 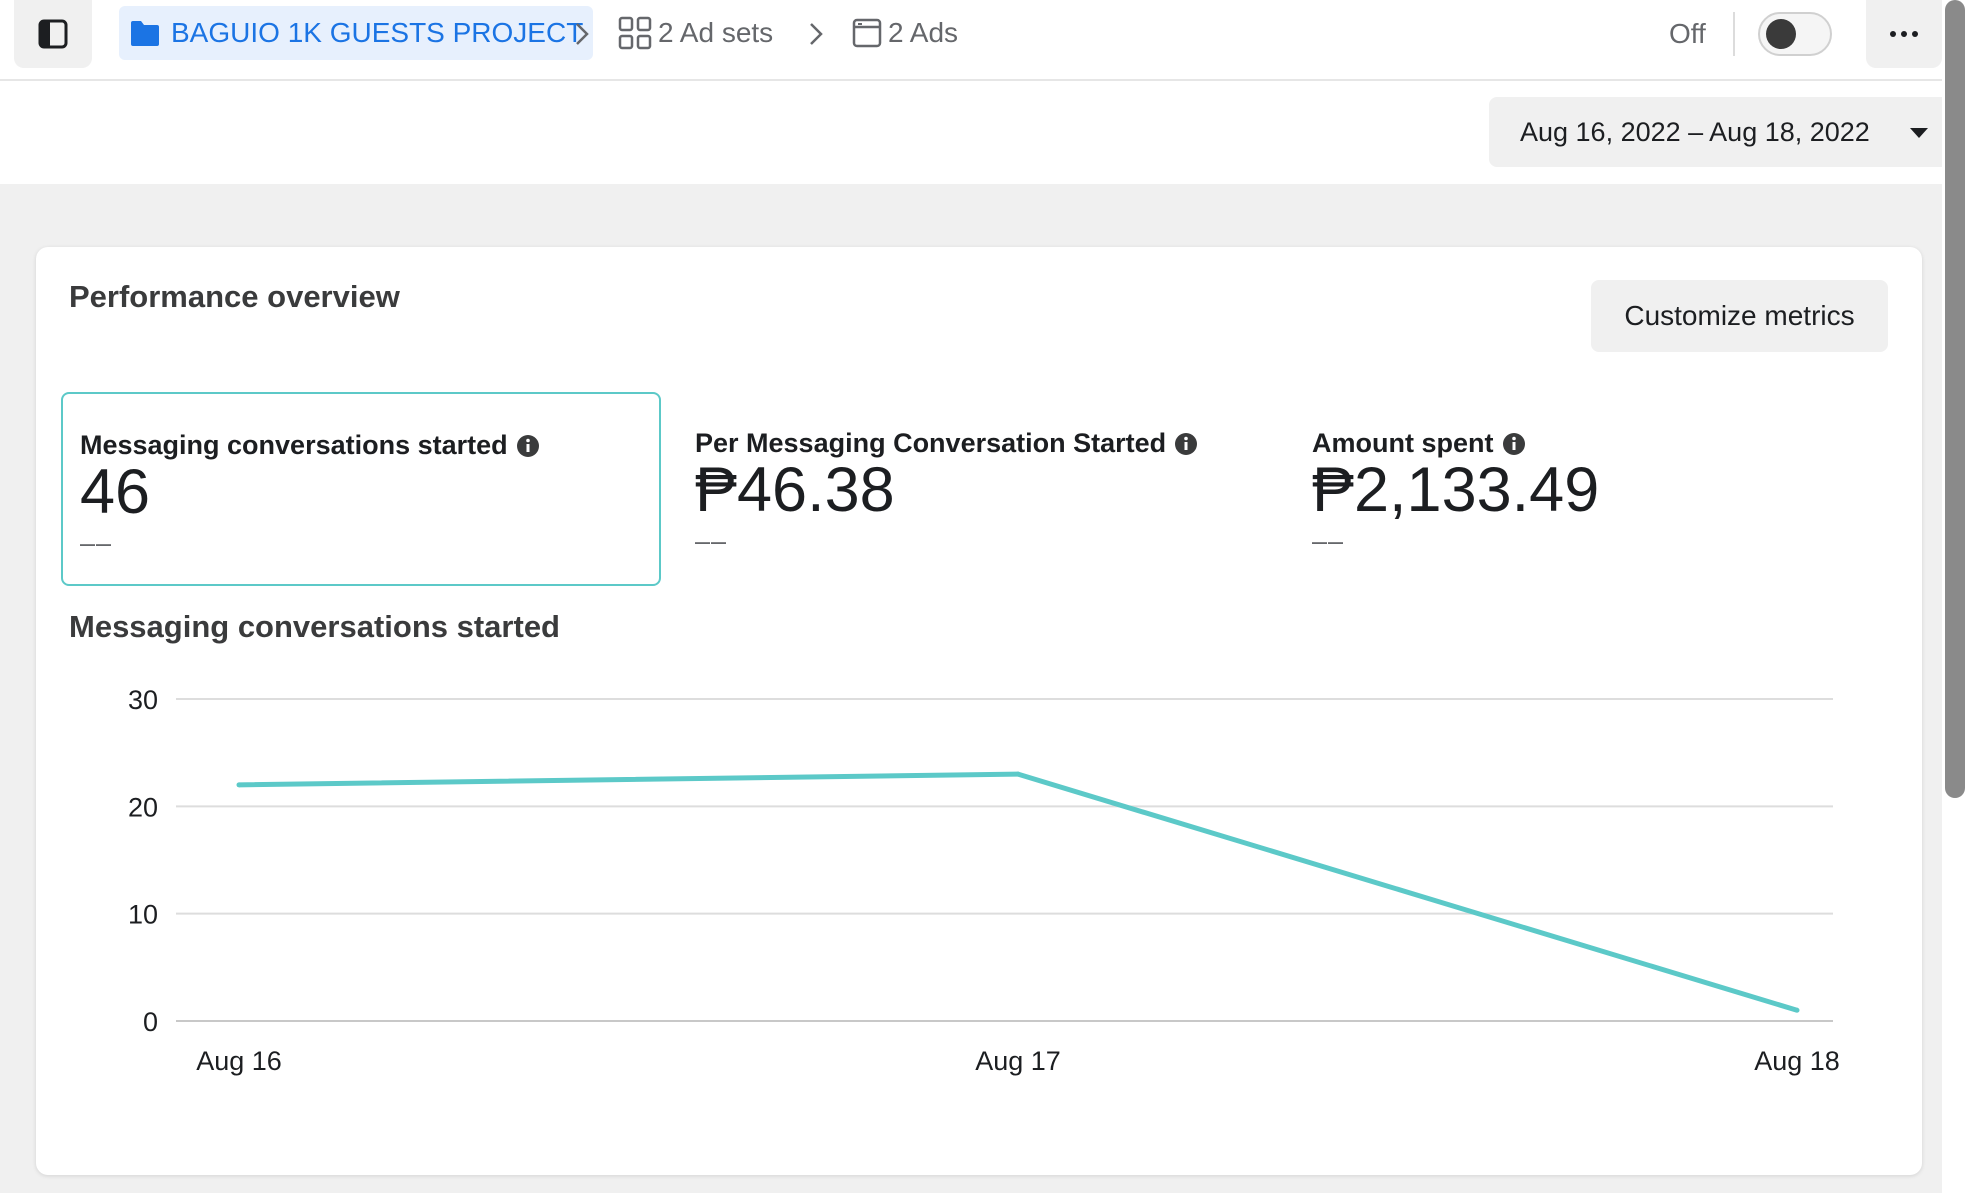 I want to click on x-tick-label: Aug 18, so click(x=1797, y=1061).